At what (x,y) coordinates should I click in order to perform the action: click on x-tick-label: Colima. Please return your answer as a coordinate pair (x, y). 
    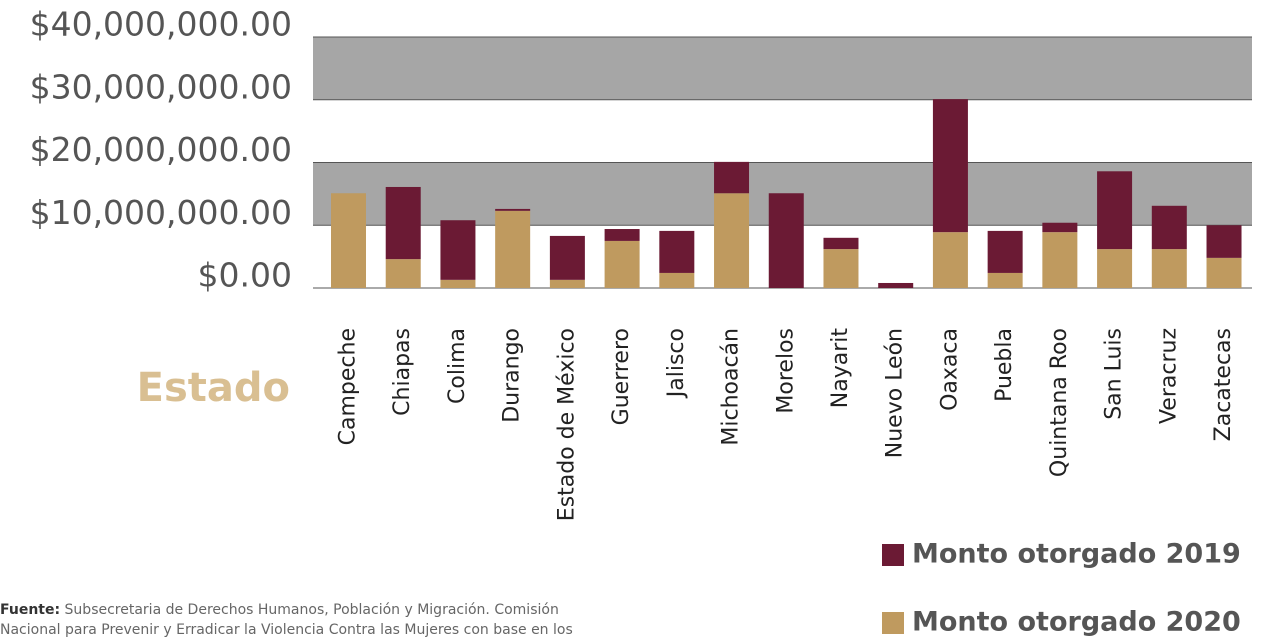
    Looking at the image, I should click on (457, 366).